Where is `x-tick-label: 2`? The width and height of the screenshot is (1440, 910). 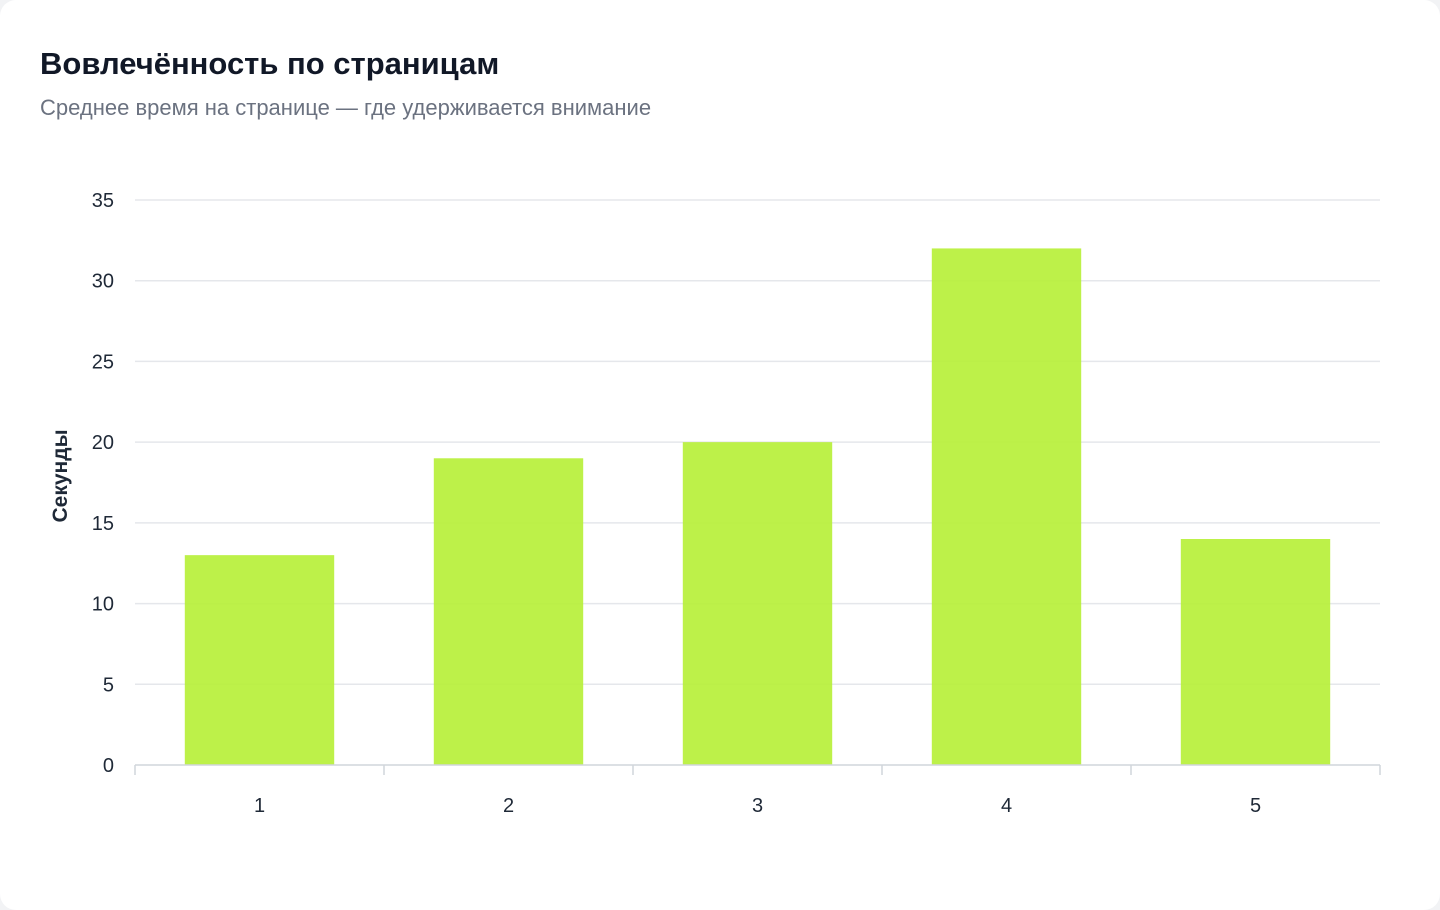 x-tick-label: 2 is located at coordinates (508, 806).